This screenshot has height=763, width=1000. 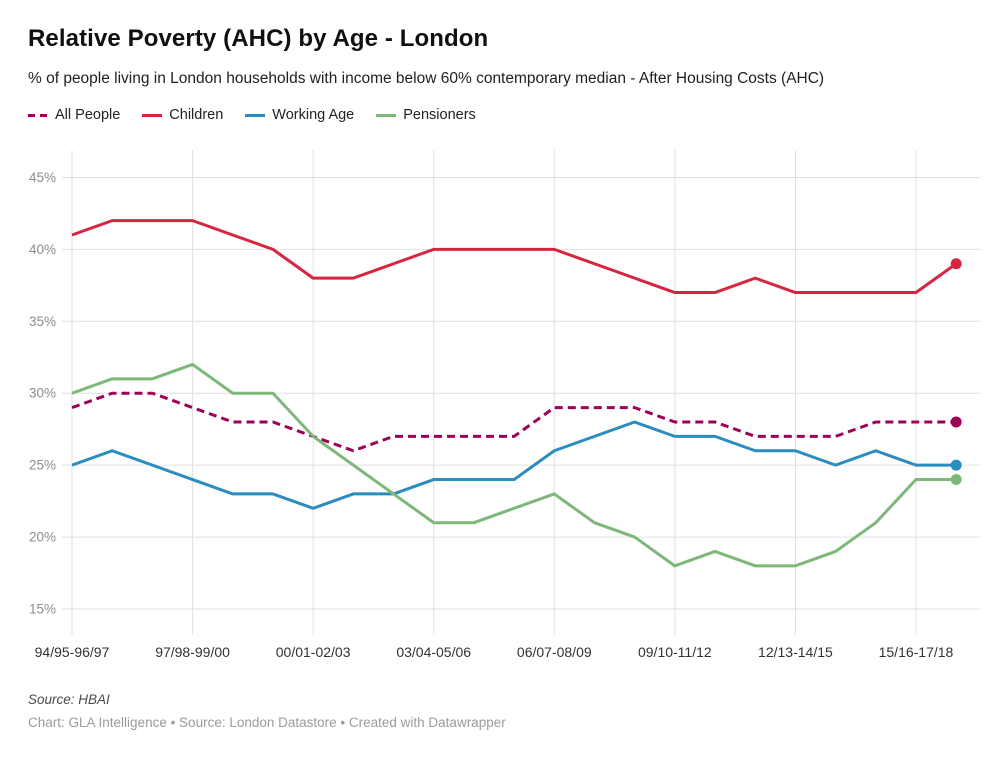 I want to click on y-axis-tick-label: 45%, so click(x=42, y=177).